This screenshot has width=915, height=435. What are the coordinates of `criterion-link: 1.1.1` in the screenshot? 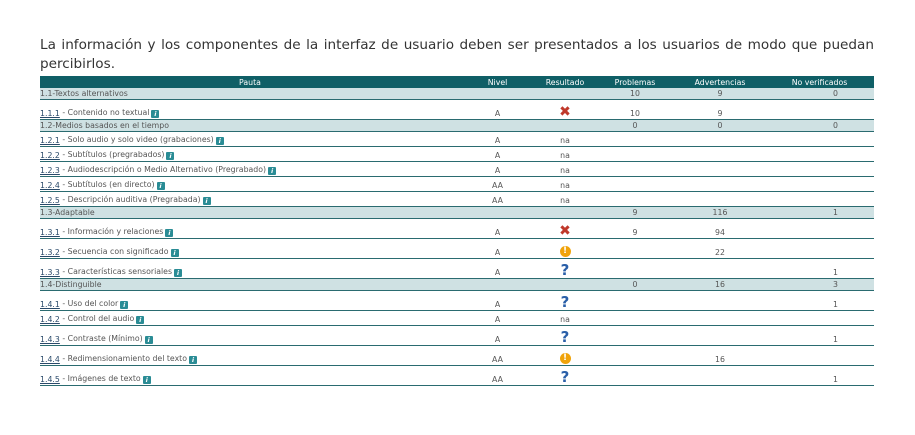 It's located at (50, 113).